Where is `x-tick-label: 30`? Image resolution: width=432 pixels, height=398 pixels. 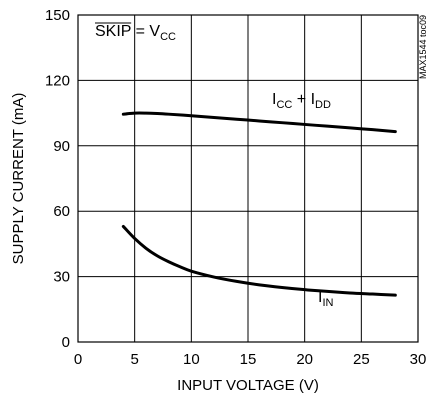
x-tick-label: 30 is located at coordinates (418, 359).